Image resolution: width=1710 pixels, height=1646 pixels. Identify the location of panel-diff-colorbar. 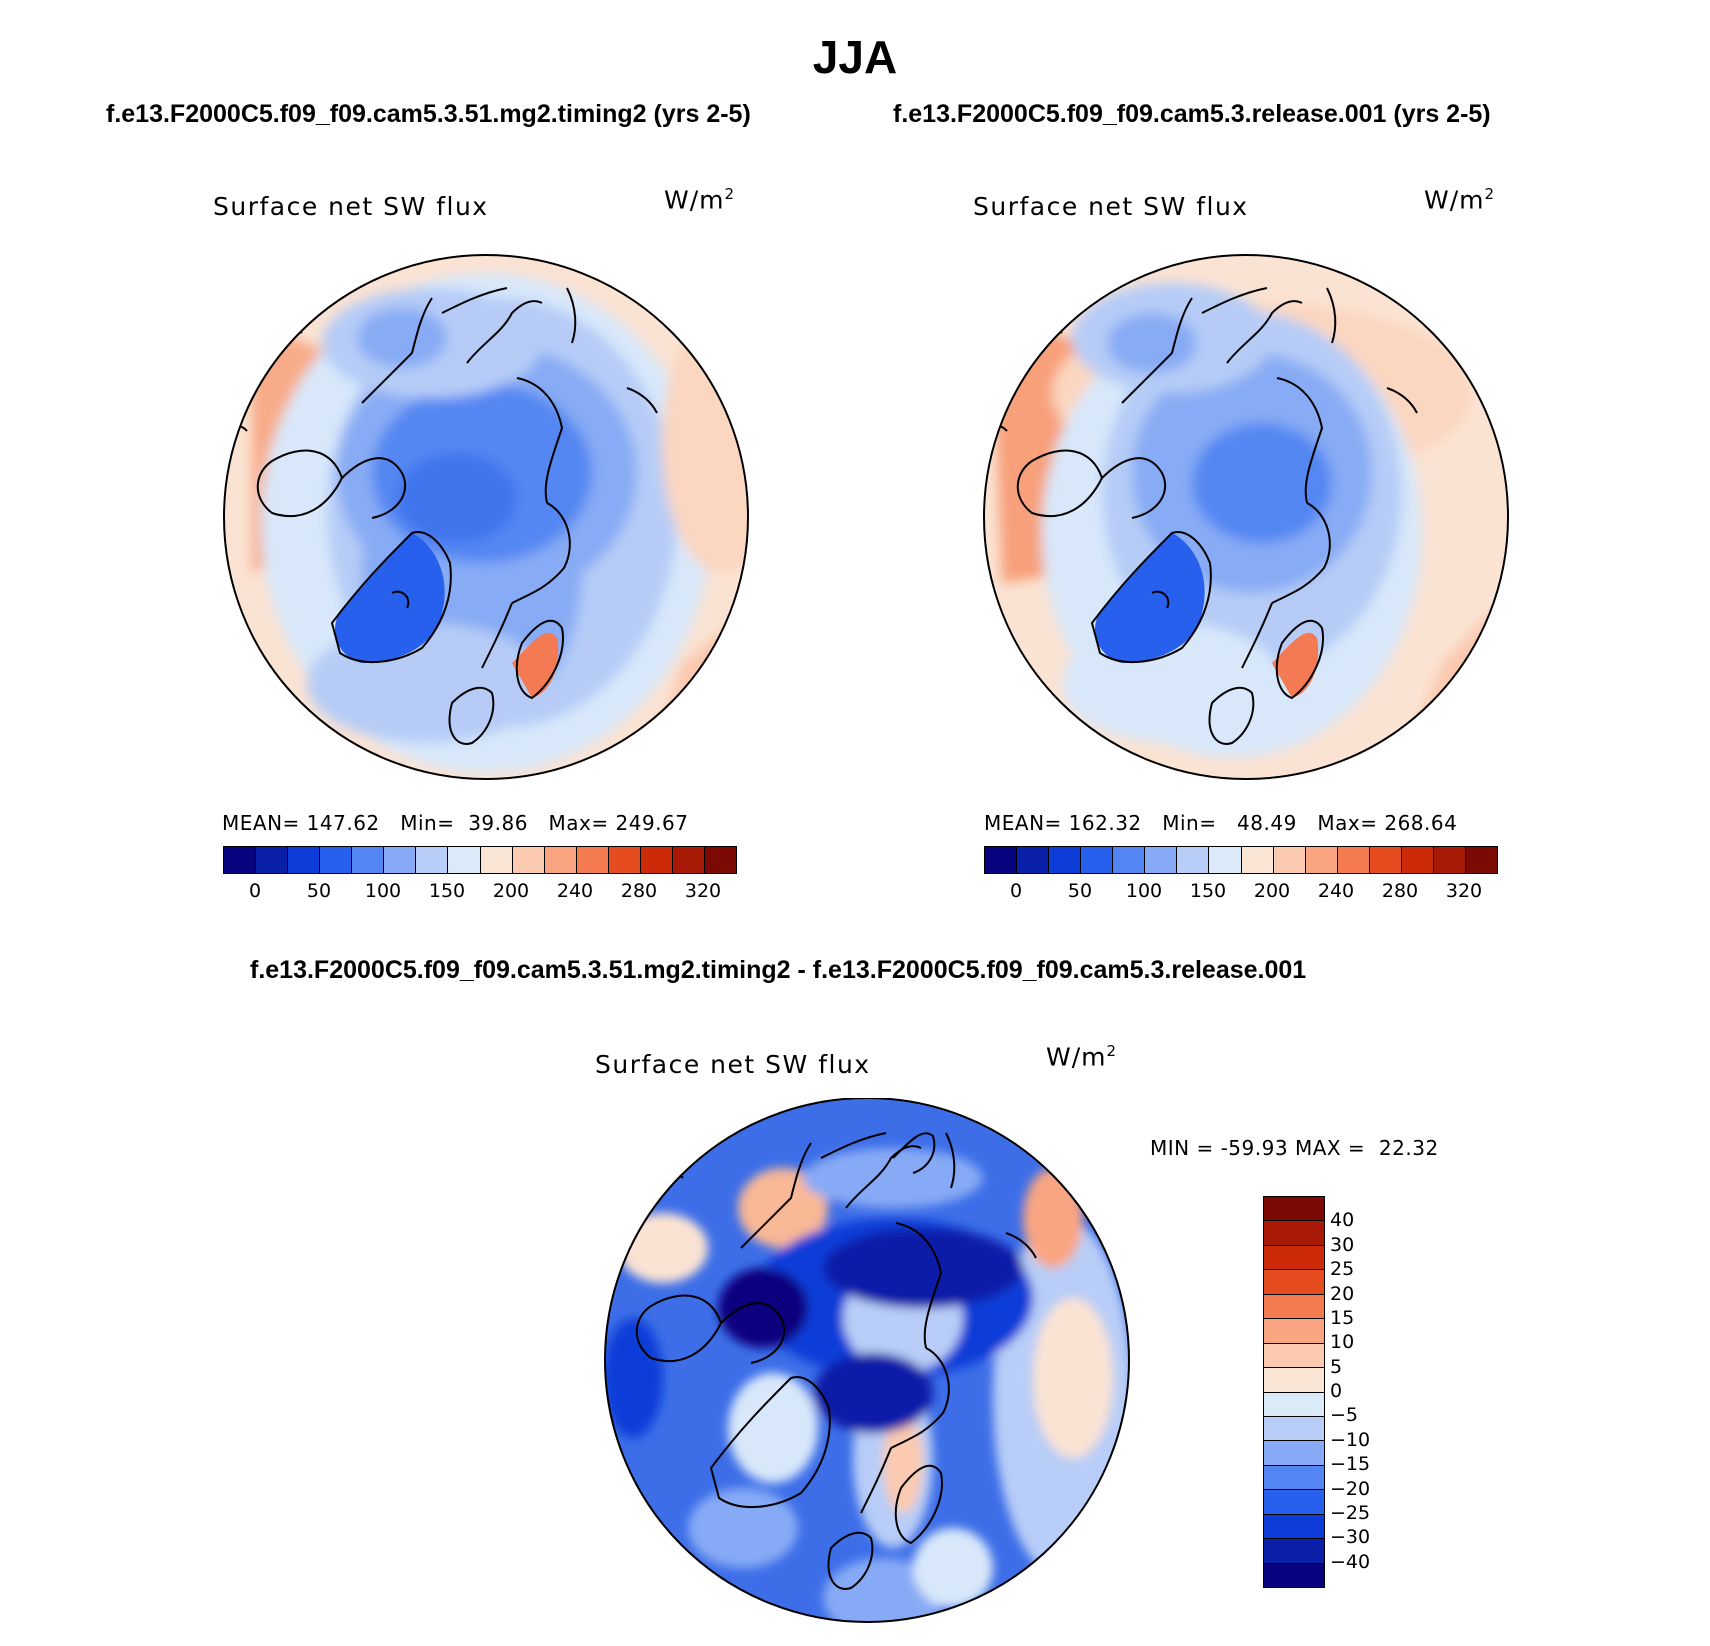
(1294, 1392).